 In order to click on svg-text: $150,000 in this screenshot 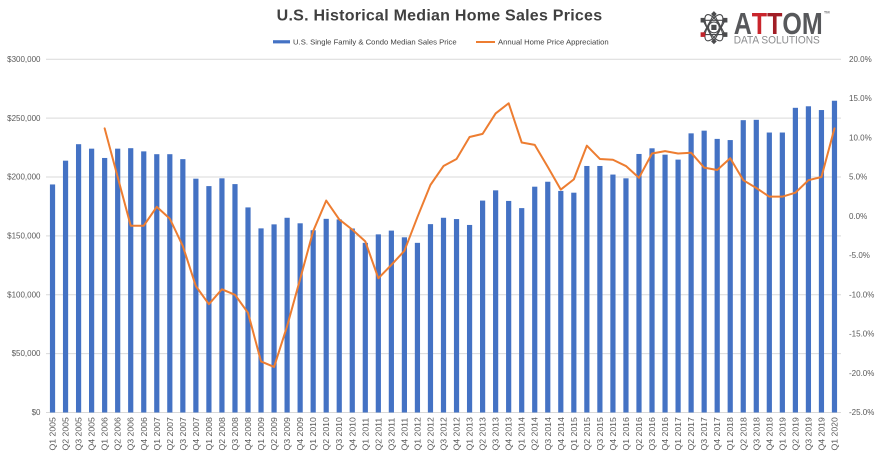, I will do `click(24, 236)`.